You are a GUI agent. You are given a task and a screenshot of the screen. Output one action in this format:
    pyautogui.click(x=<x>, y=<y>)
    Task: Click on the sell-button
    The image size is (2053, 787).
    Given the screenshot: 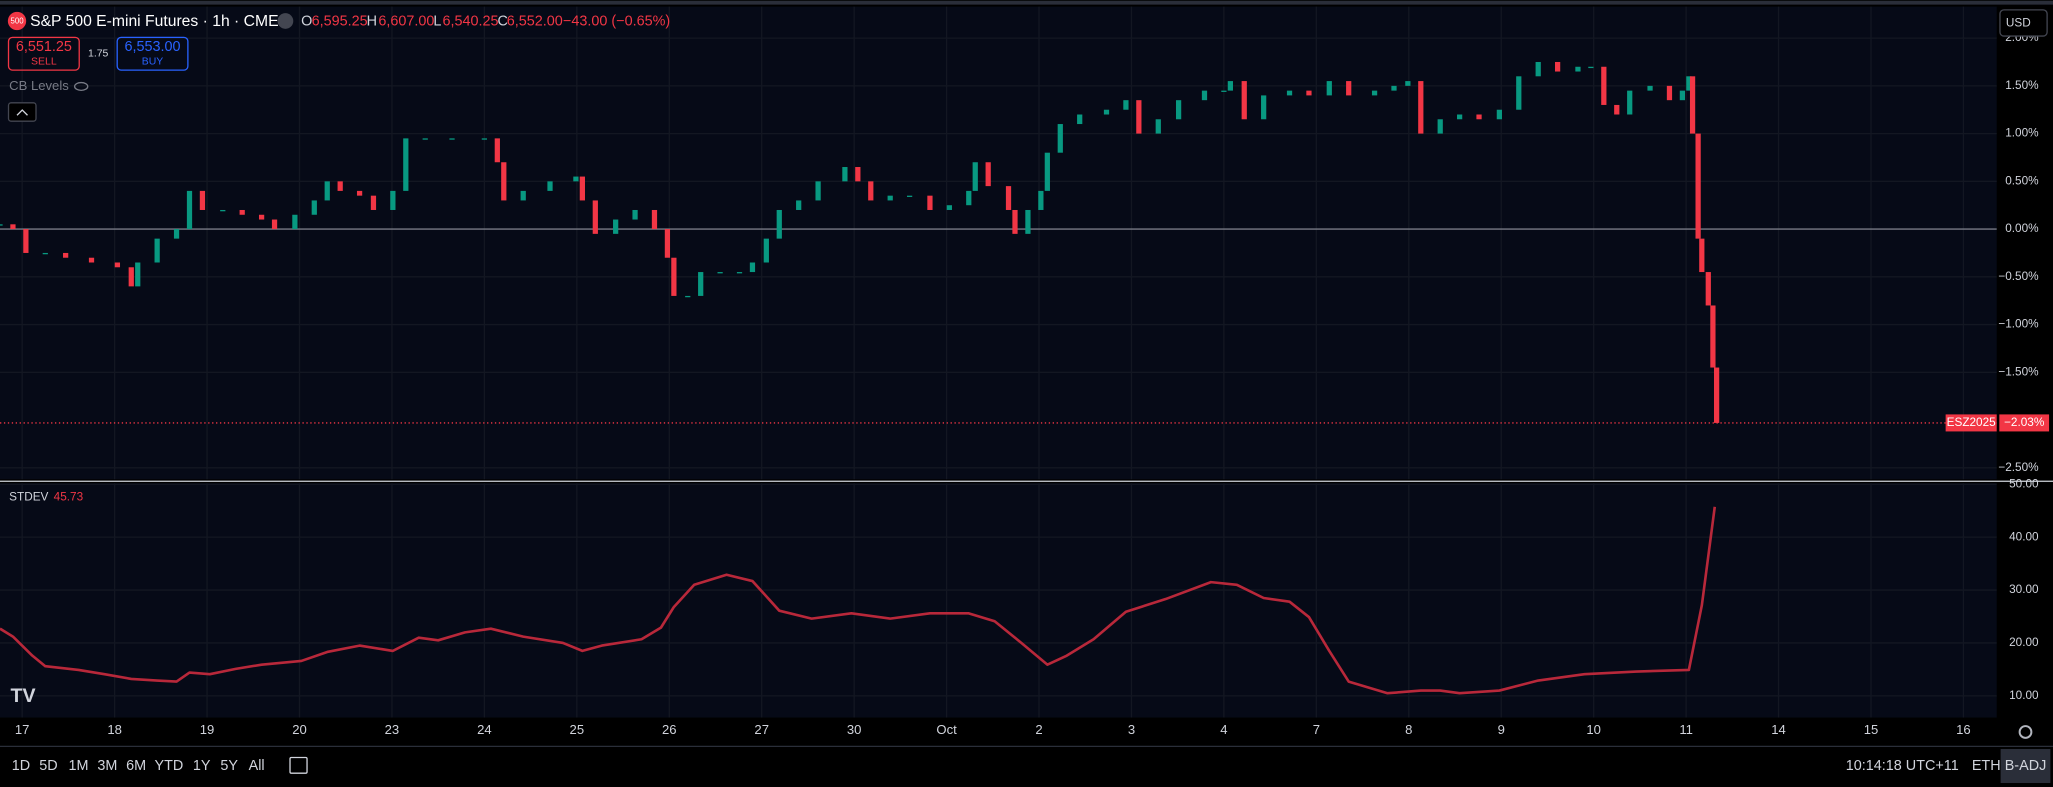 What is the action you would take?
    pyautogui.click(x=43, y=53)
    